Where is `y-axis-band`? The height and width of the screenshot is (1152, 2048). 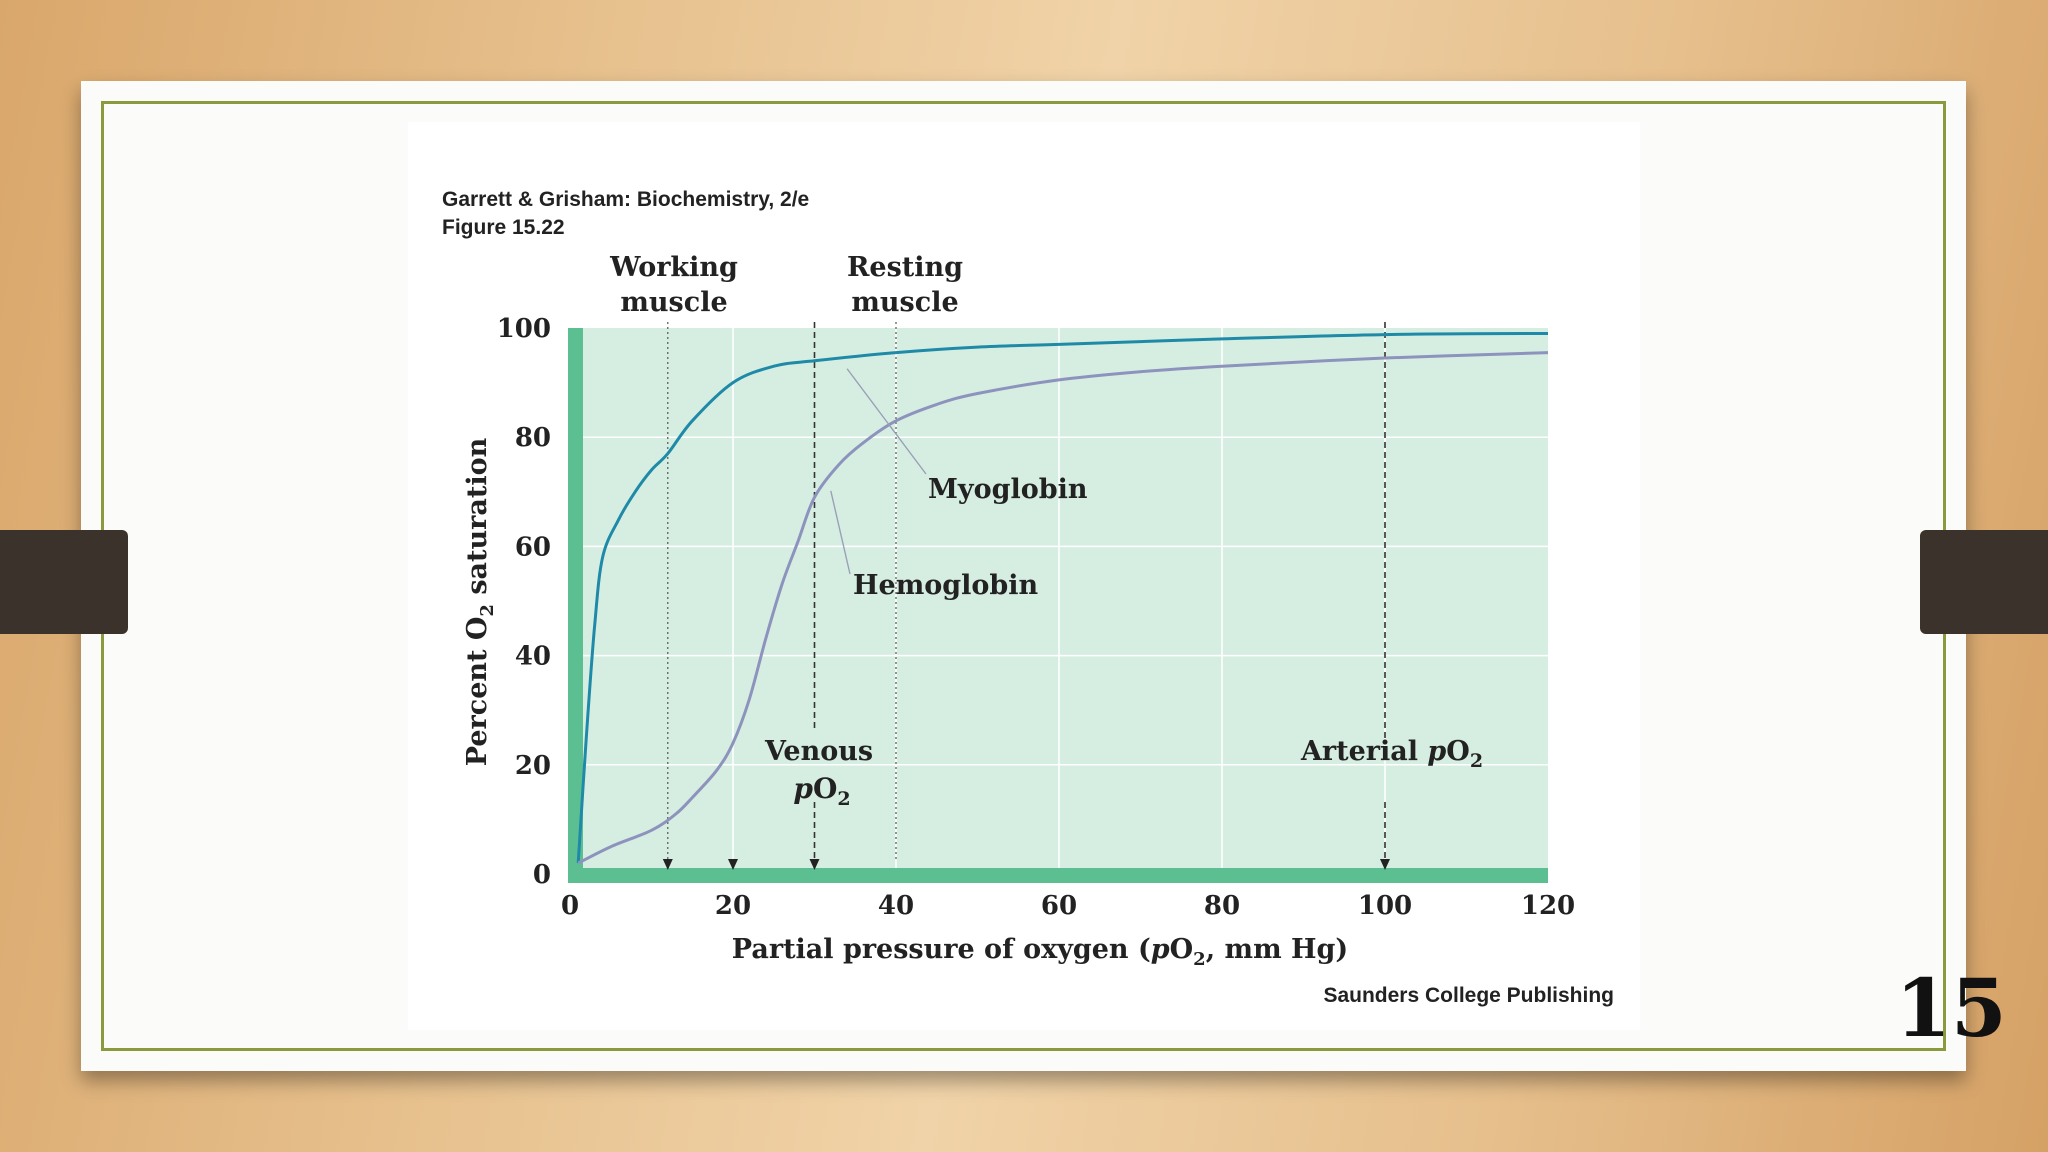
y-axis-band is located at coordinates (575, 601).